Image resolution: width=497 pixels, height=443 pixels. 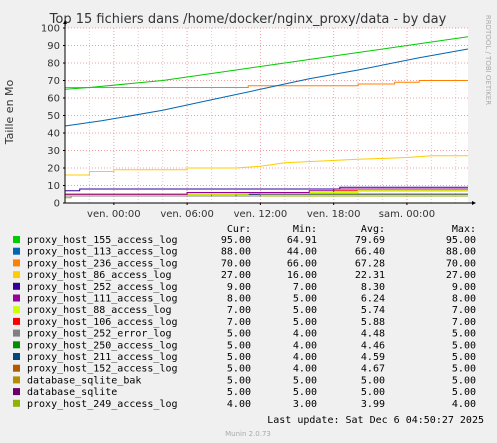 I want to click on legend-value-min: 44.00, so click(x=302, y=252).